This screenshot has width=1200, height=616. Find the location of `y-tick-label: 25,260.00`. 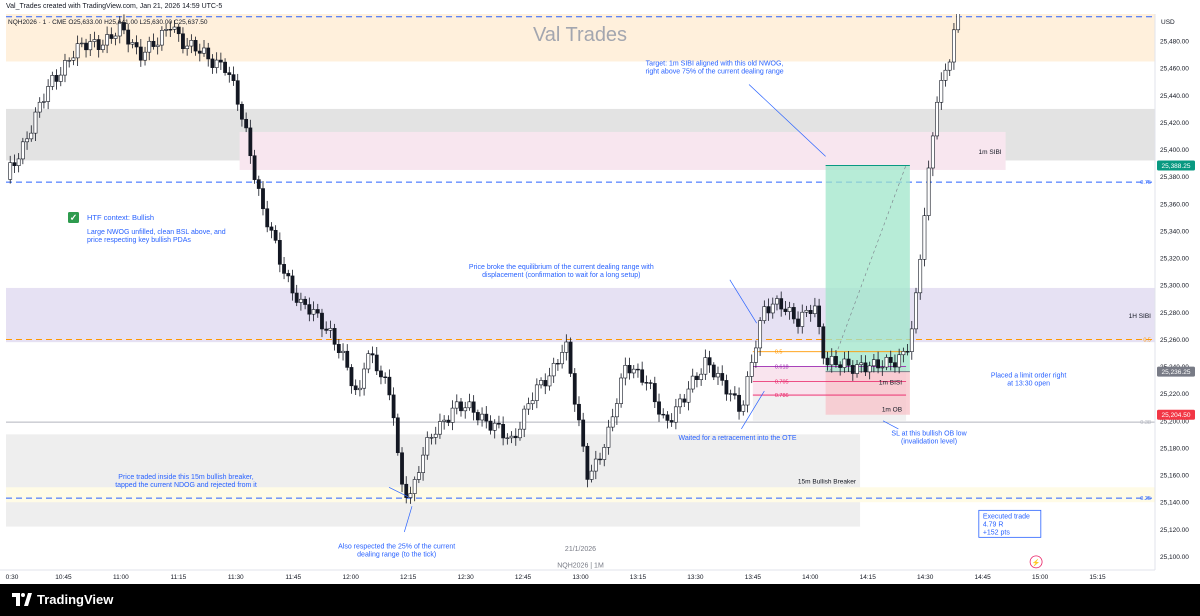

y-tick-label: 25,260.00 is located at coordinates (1174, 340).